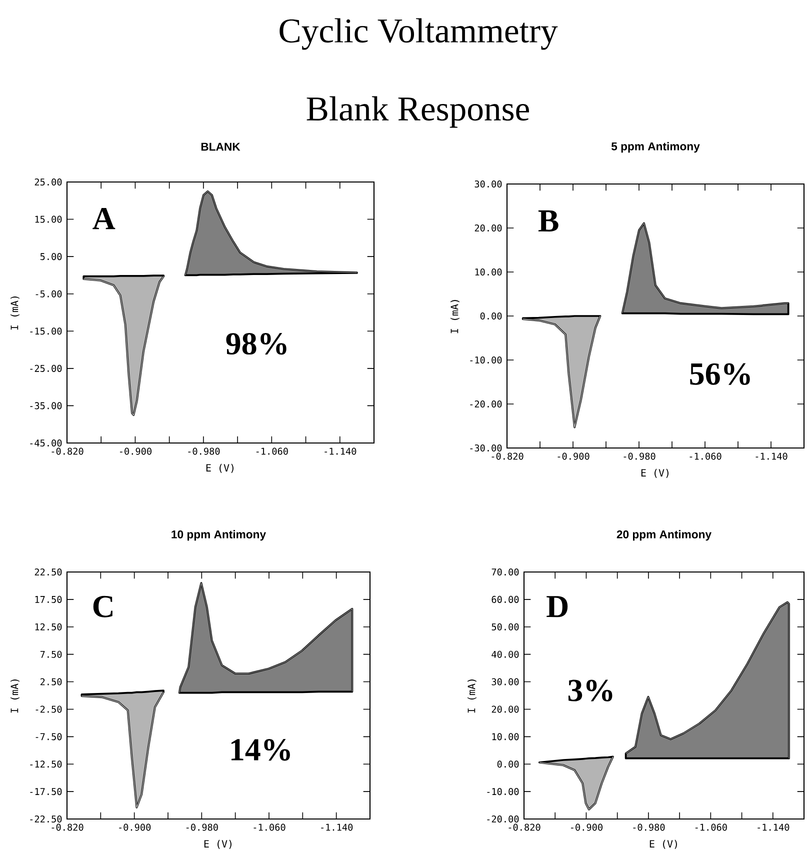  I want to click on annotation: 98%, so click(256, 343).